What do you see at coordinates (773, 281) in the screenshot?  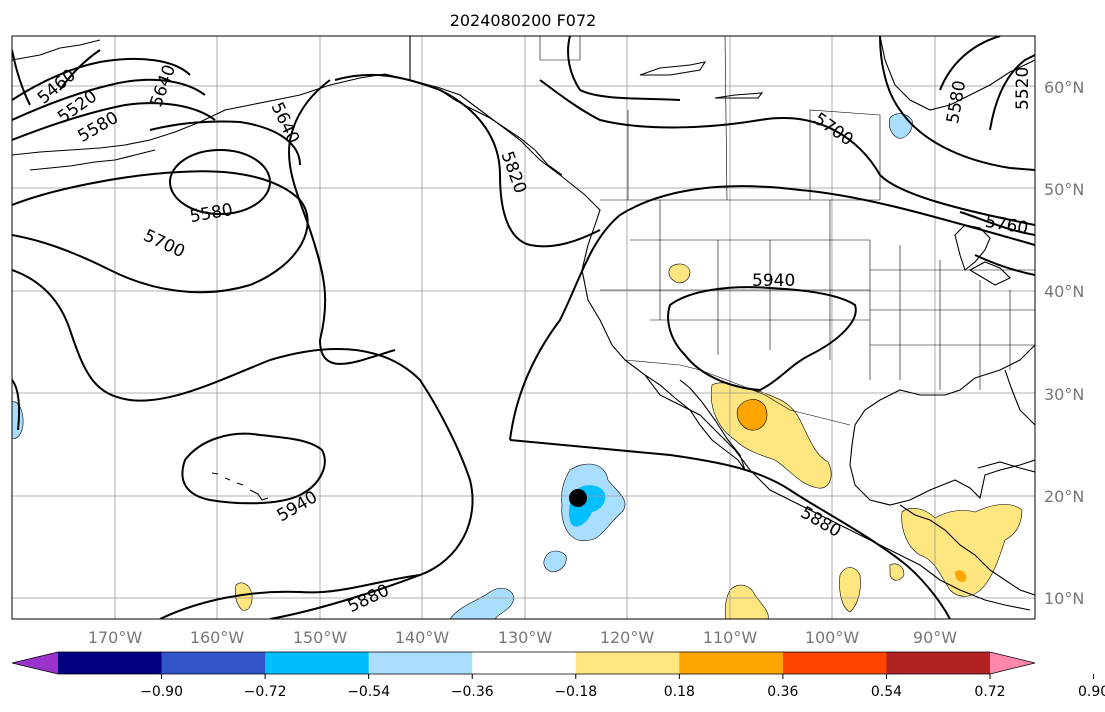 I see `contour-label: 5940` at bounding box center [773, 281].